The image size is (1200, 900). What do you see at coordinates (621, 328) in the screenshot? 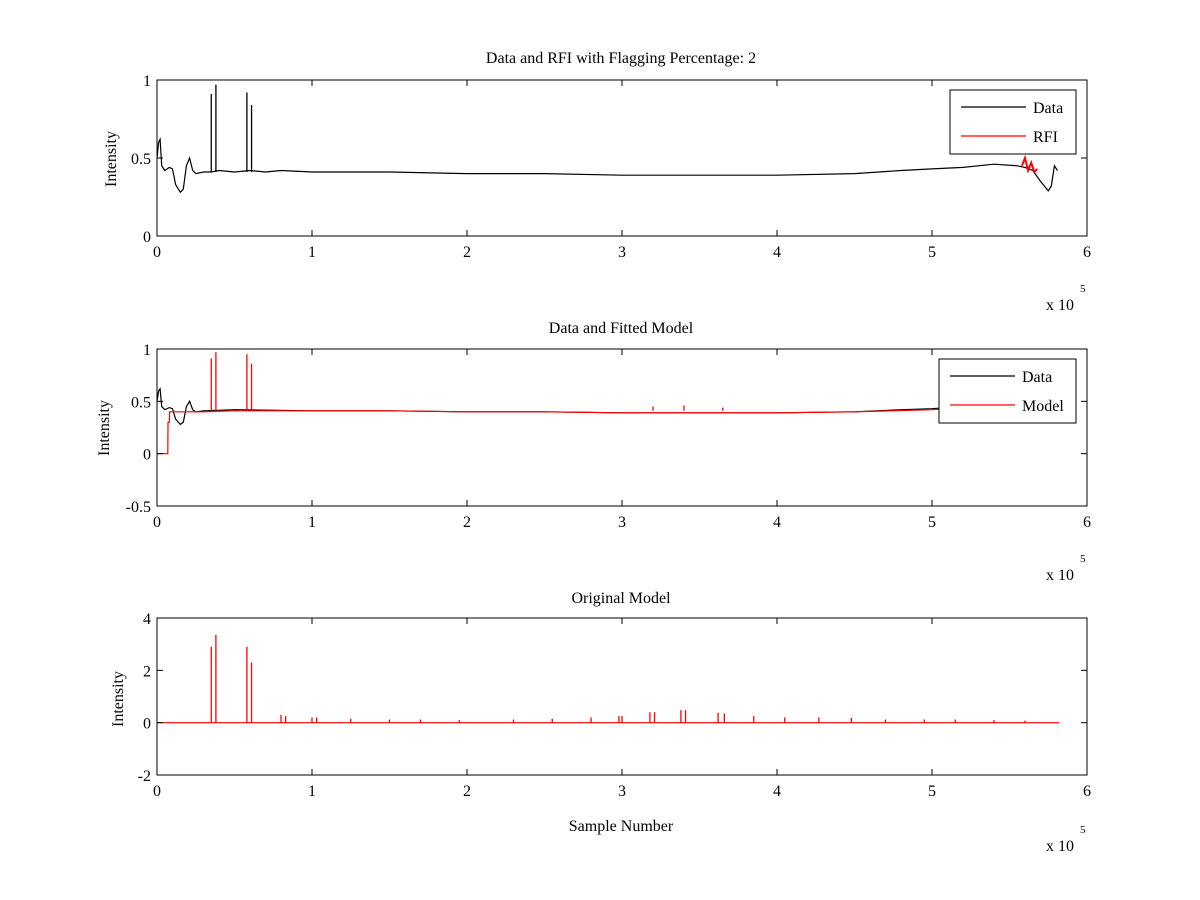
I see `subplot-title: Data and Fitted Model` at bounding box center [621, 328].